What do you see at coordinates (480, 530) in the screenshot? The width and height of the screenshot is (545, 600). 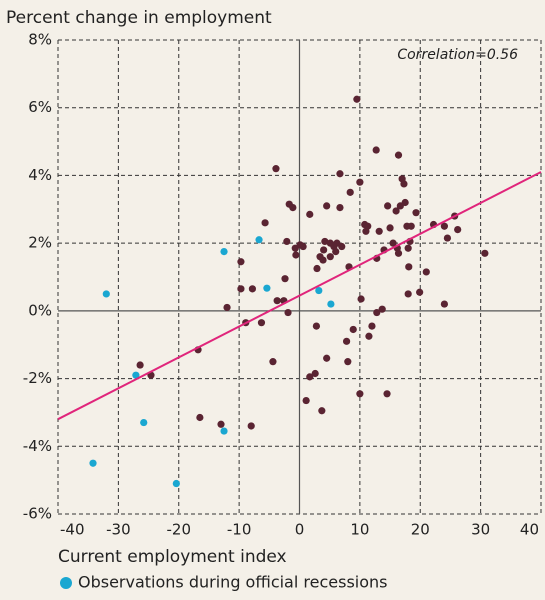 I see `x-tick-label: 30` at bounding box center [480, 530].